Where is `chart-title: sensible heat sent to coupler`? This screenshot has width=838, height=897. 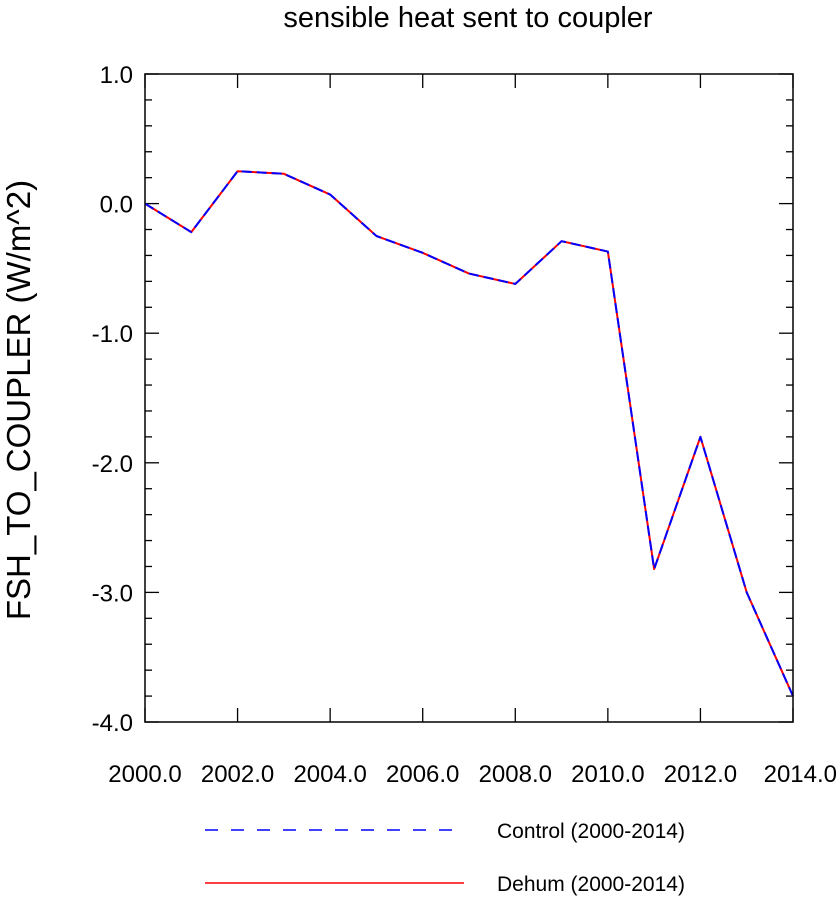 chart-title: sensible heat sent to coupler is located at coordinates (468, 18).